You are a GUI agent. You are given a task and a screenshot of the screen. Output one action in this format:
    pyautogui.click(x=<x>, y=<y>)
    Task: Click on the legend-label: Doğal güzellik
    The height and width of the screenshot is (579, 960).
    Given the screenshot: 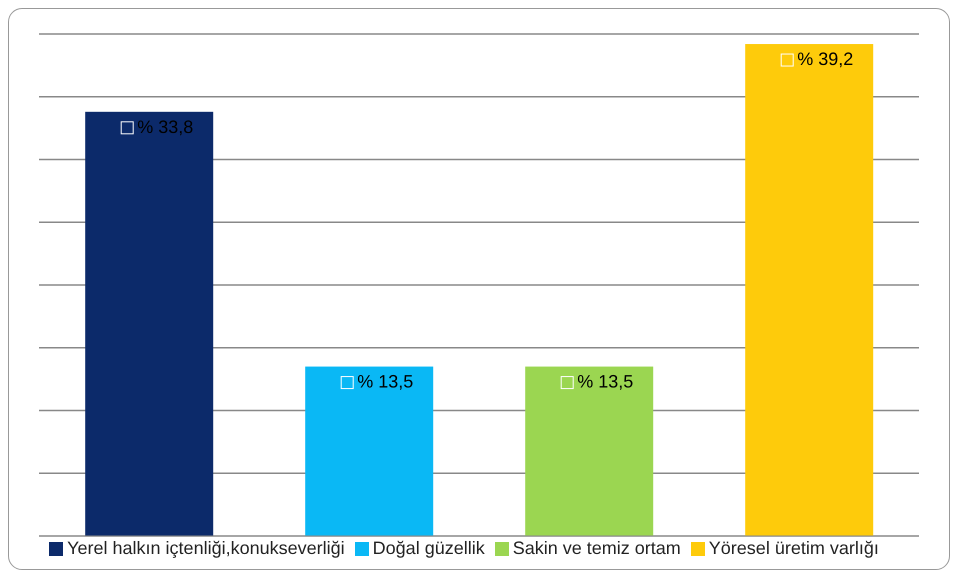 What is the action you would take?
    pyautogui.click(x=428, y=548)
    